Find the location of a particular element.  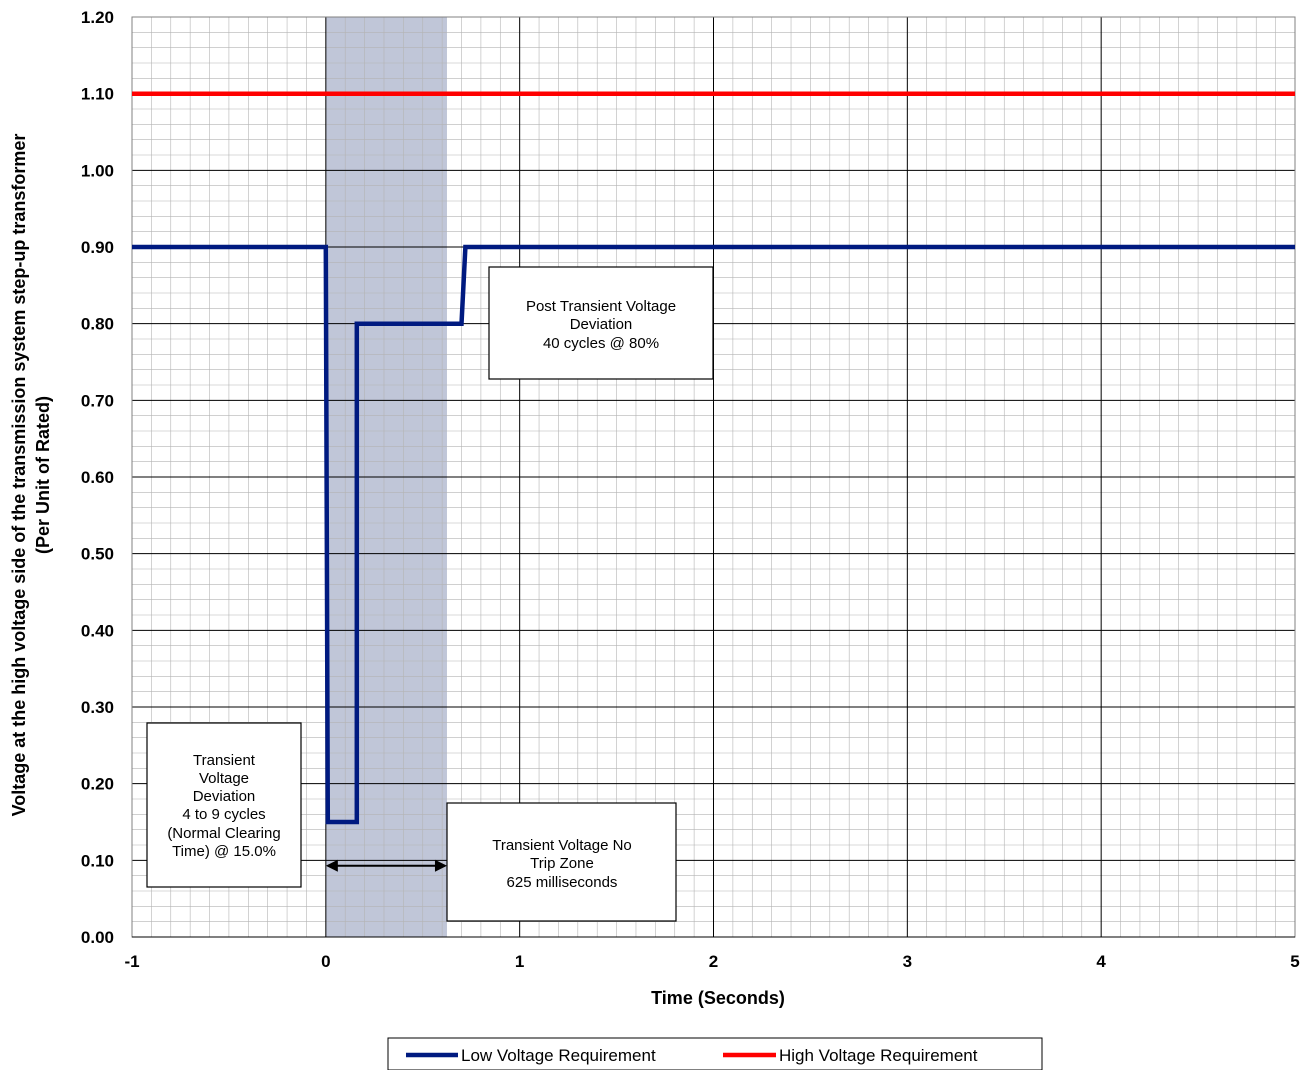

y-tick-label: 0.60 is located at coordinates (97, 477).